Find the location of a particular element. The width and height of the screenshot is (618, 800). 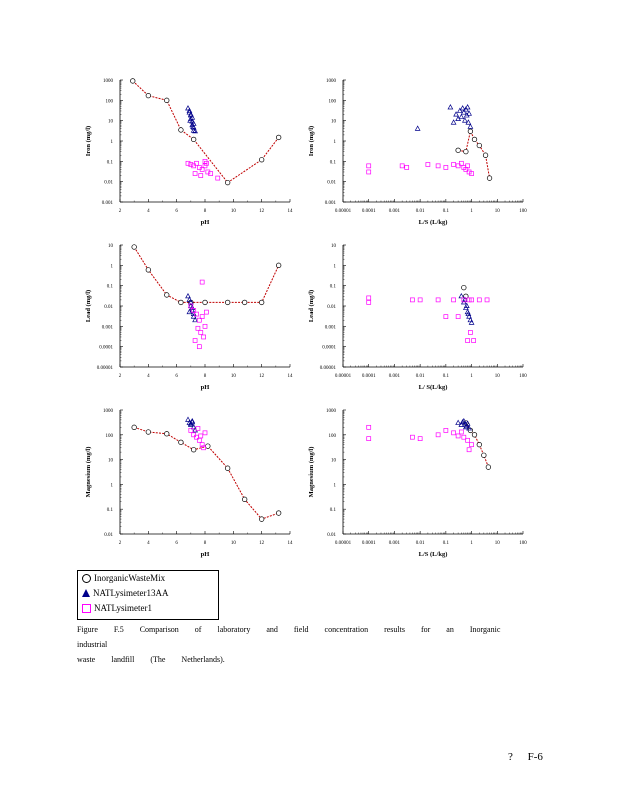

x-tick-label: 0.0001 is located at coordinates (369, 543).